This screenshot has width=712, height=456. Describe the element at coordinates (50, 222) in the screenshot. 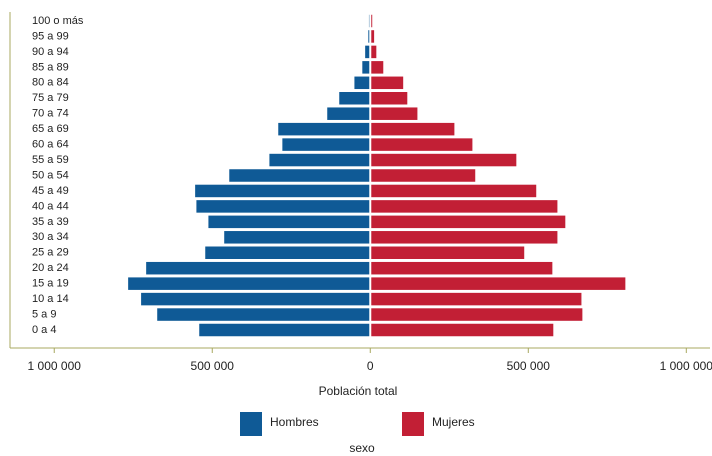

I see `category-label: 35 a 39` at that location.